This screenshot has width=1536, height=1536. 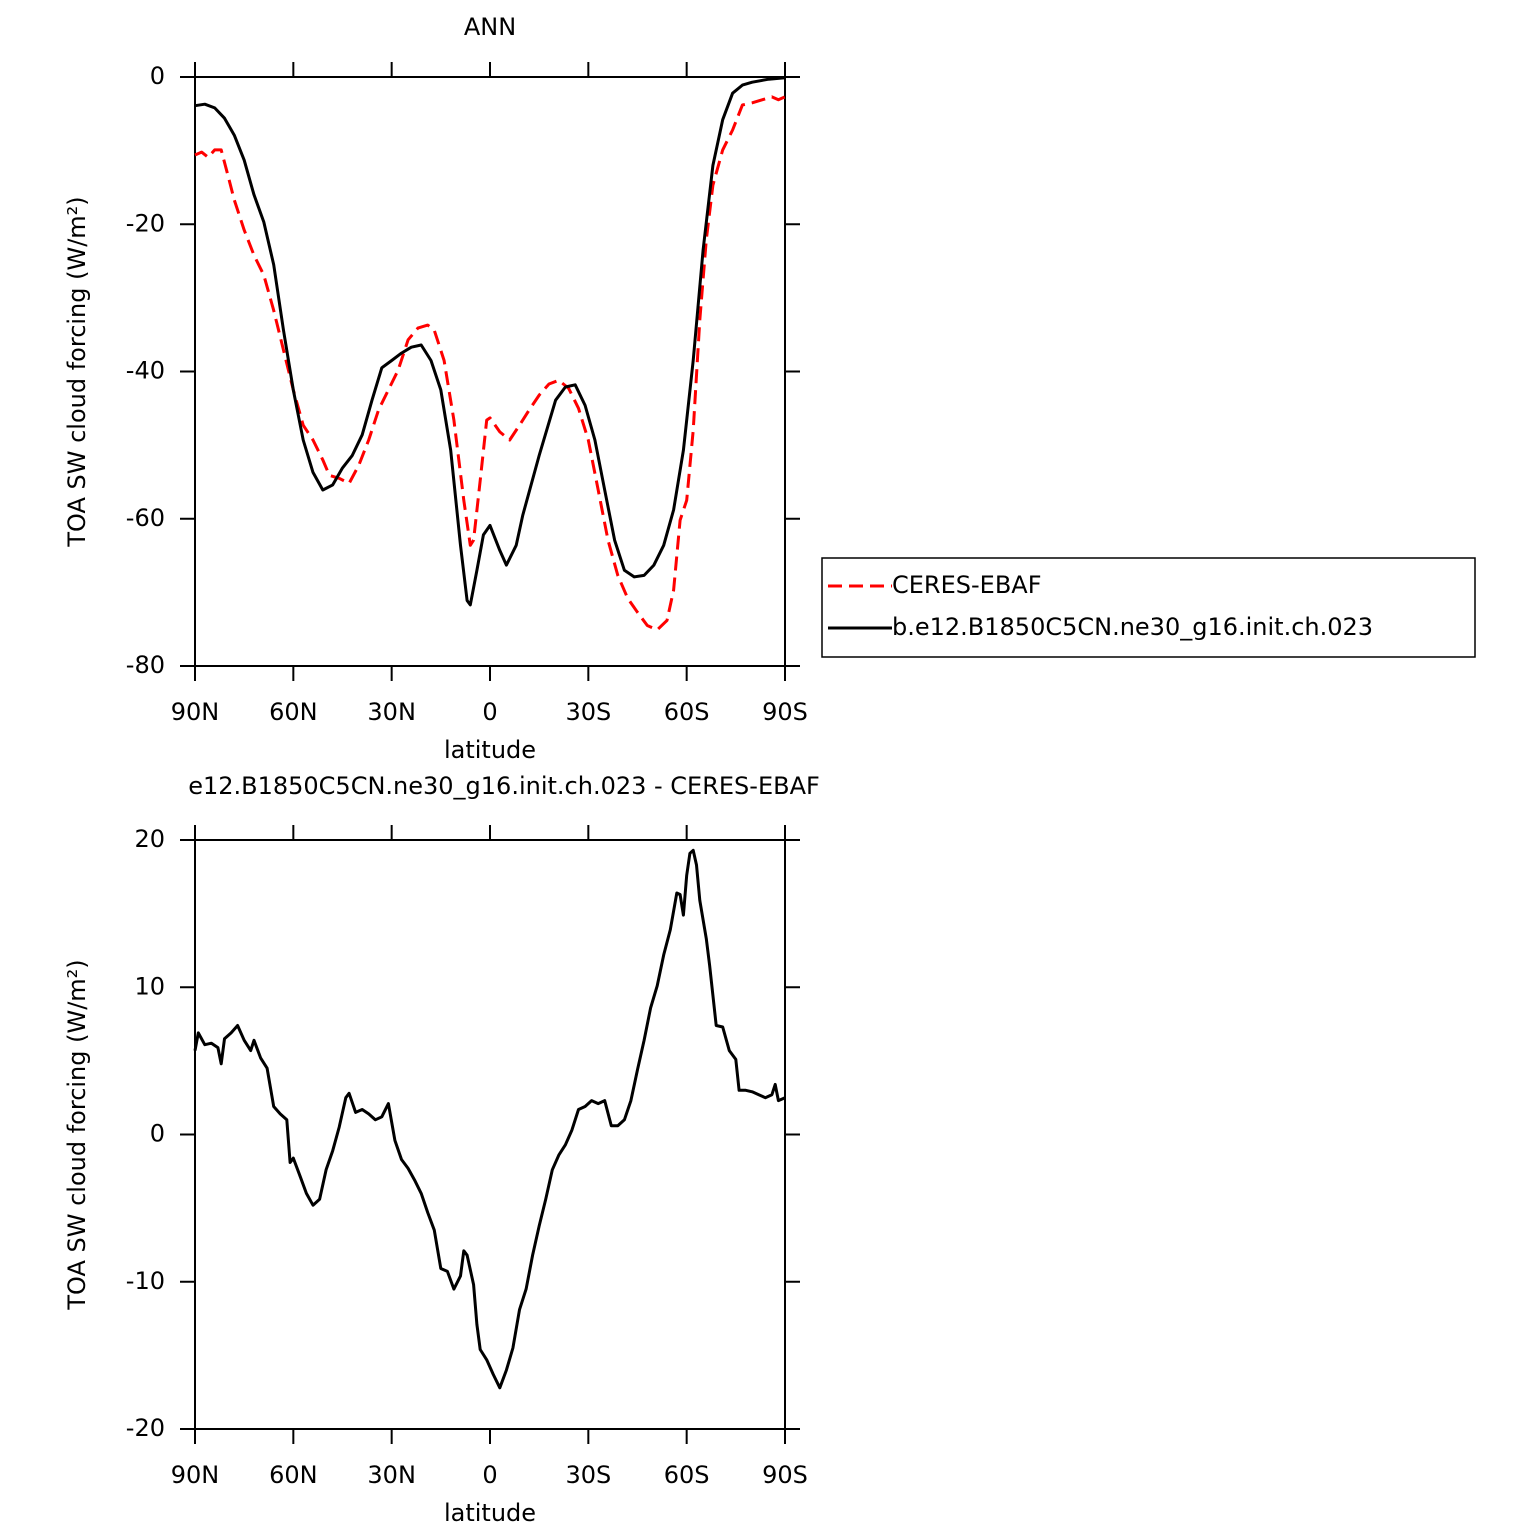 I want to click on legend-box, so click(x=1148, y=607).